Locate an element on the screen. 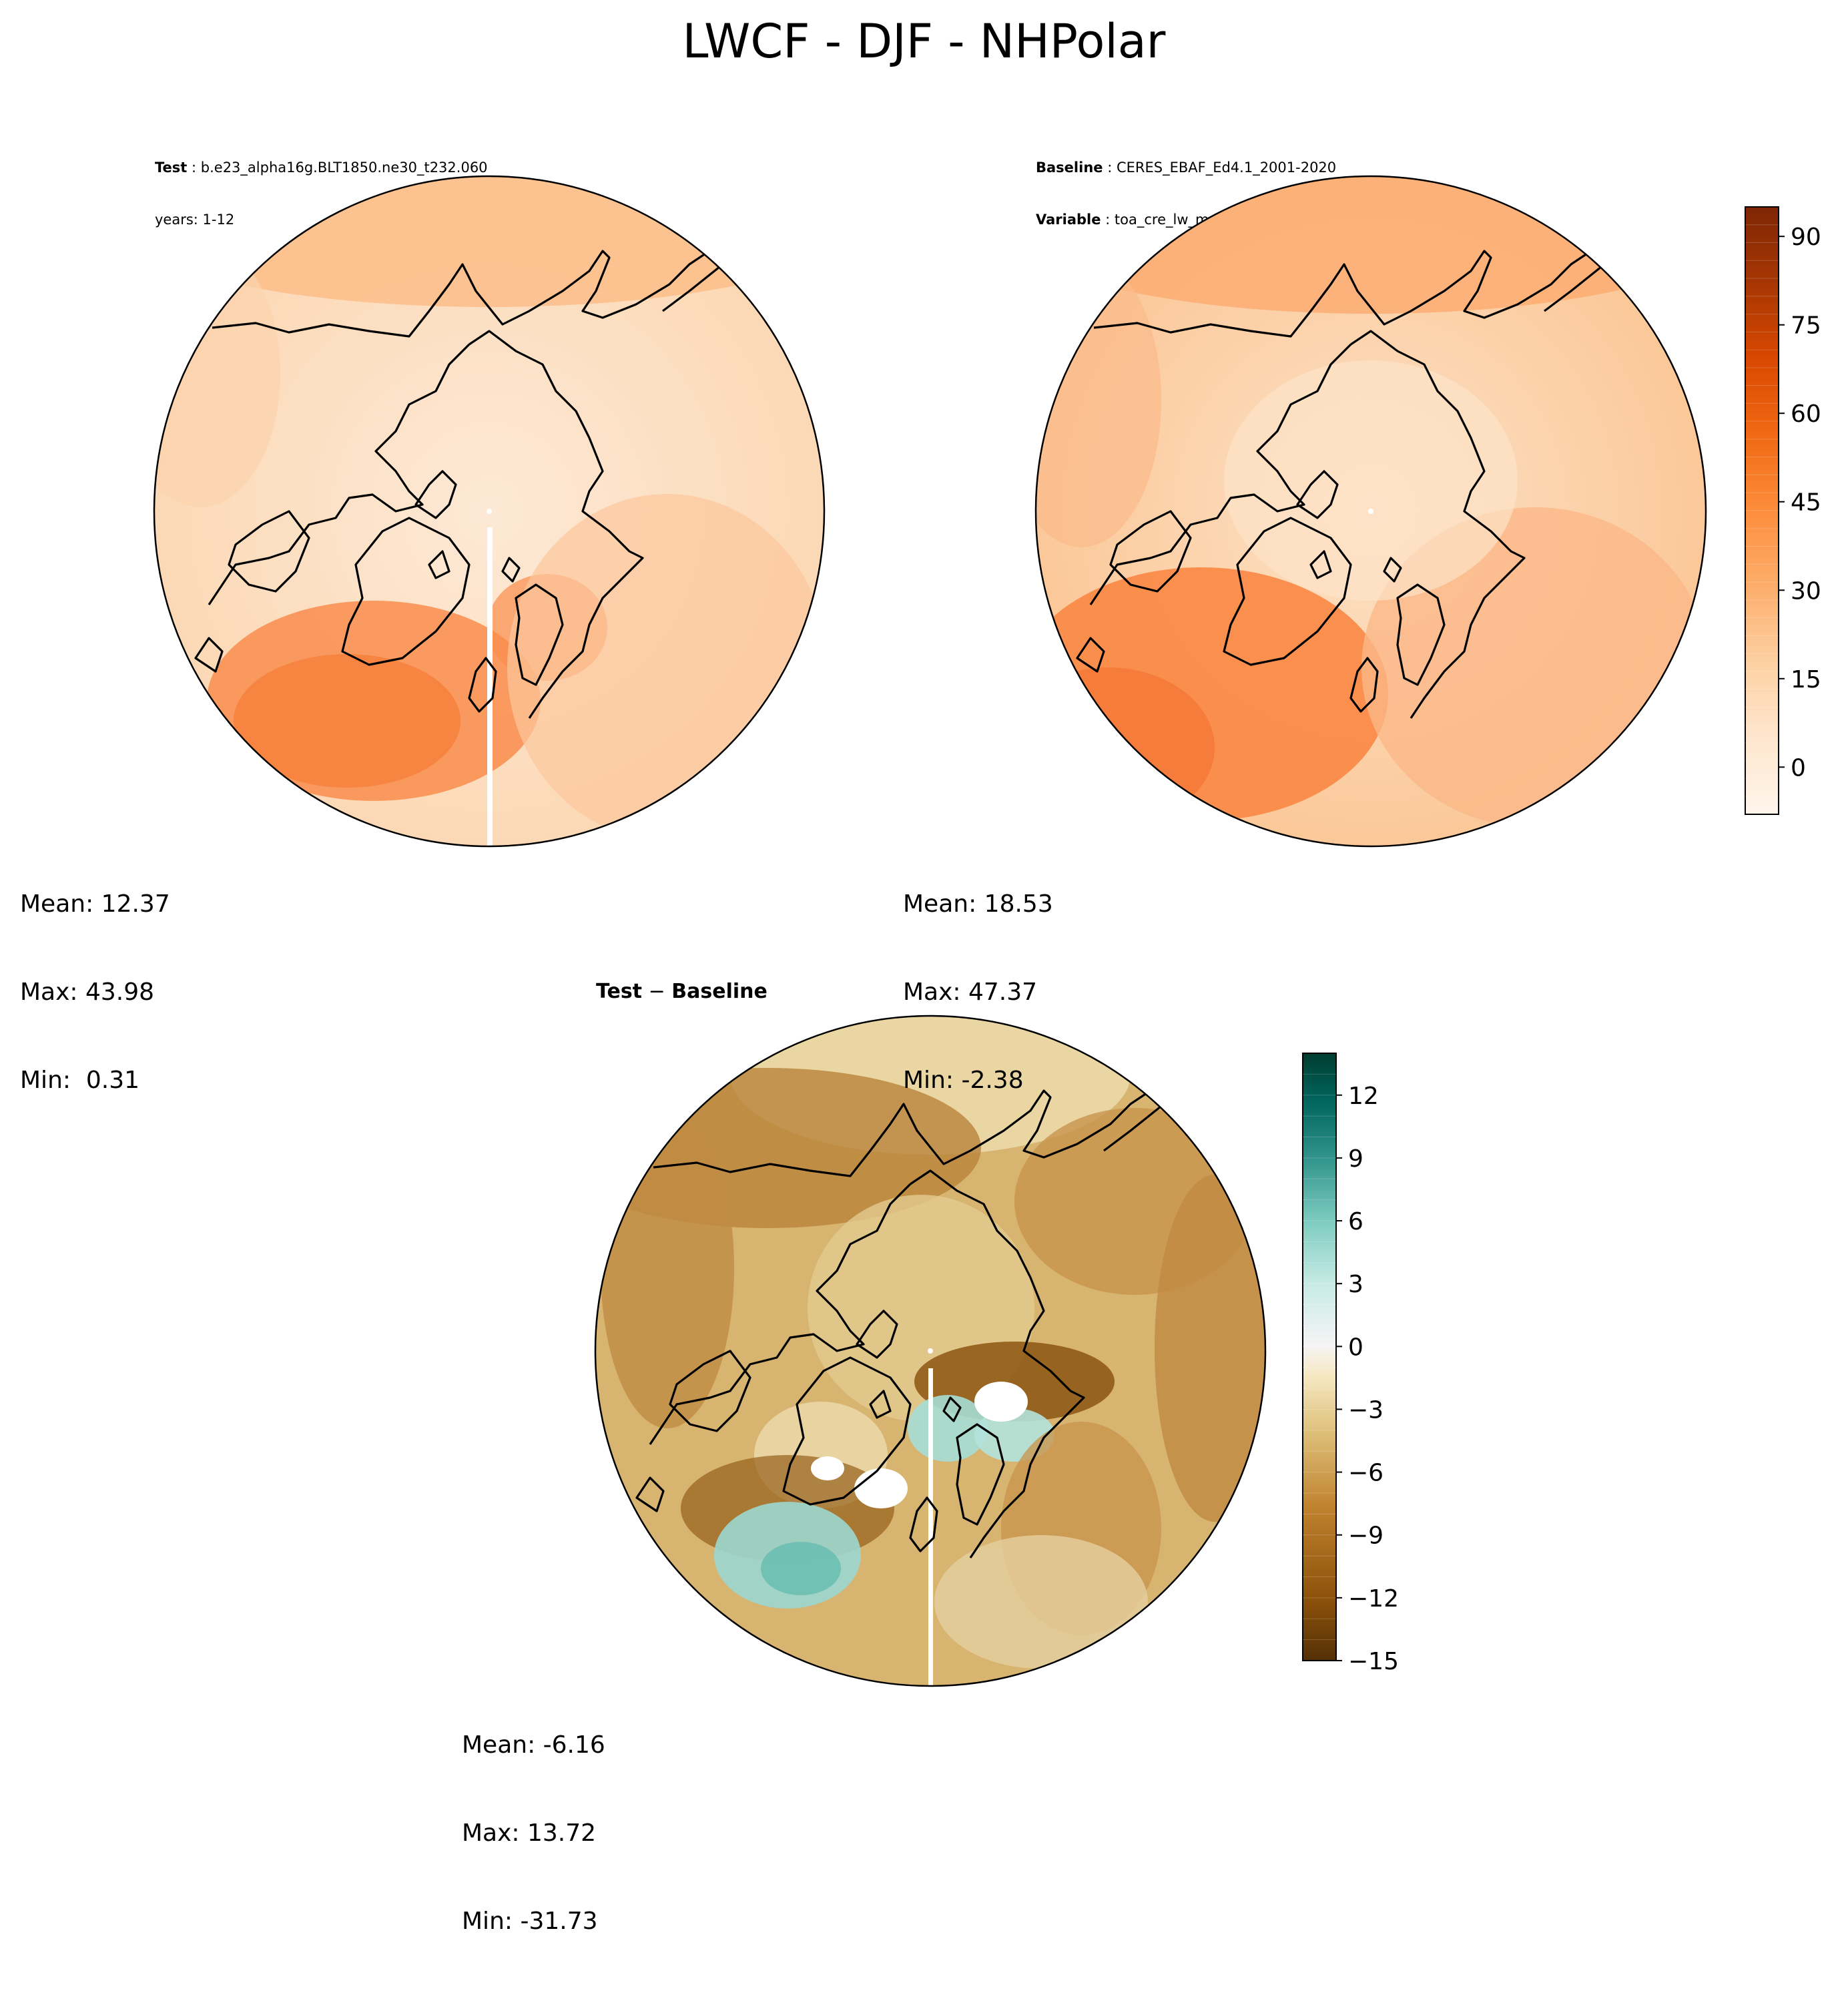 This screenshot has width=1848, height=1995. diff-max: Max: 13.72 is located at coordinates (529, 1833).